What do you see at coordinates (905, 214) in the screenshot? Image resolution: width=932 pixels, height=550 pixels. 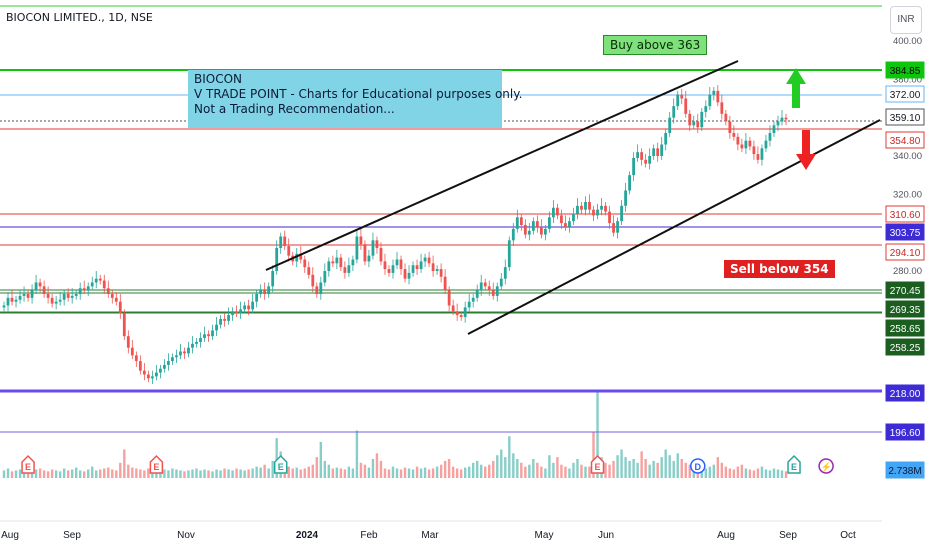 I see `price-label-310-60: 310.60` at bounding box center [905, 214].